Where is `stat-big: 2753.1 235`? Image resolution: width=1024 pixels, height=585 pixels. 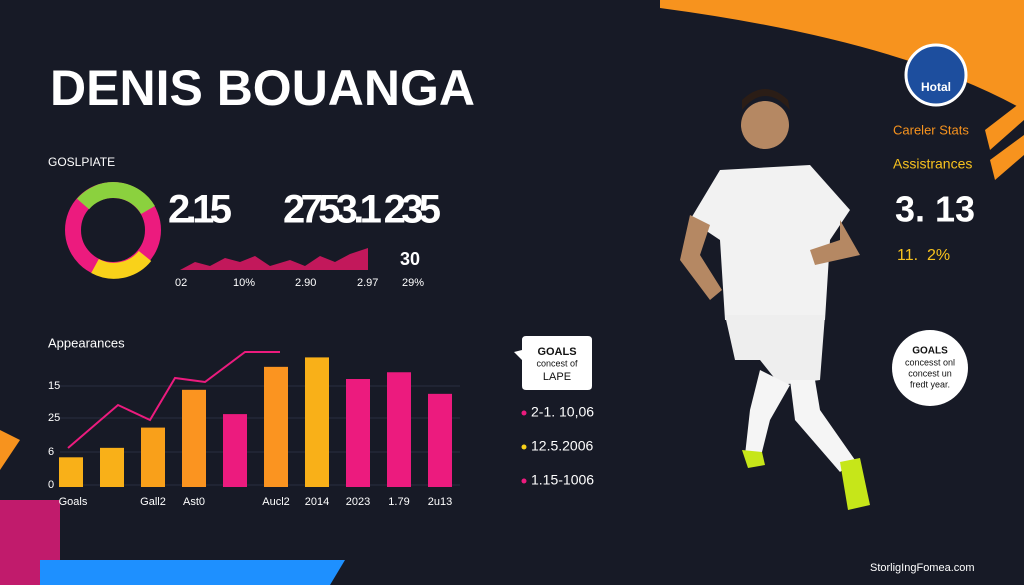
stat-big: 2753.1 235 is located at coordinates (362, 210).